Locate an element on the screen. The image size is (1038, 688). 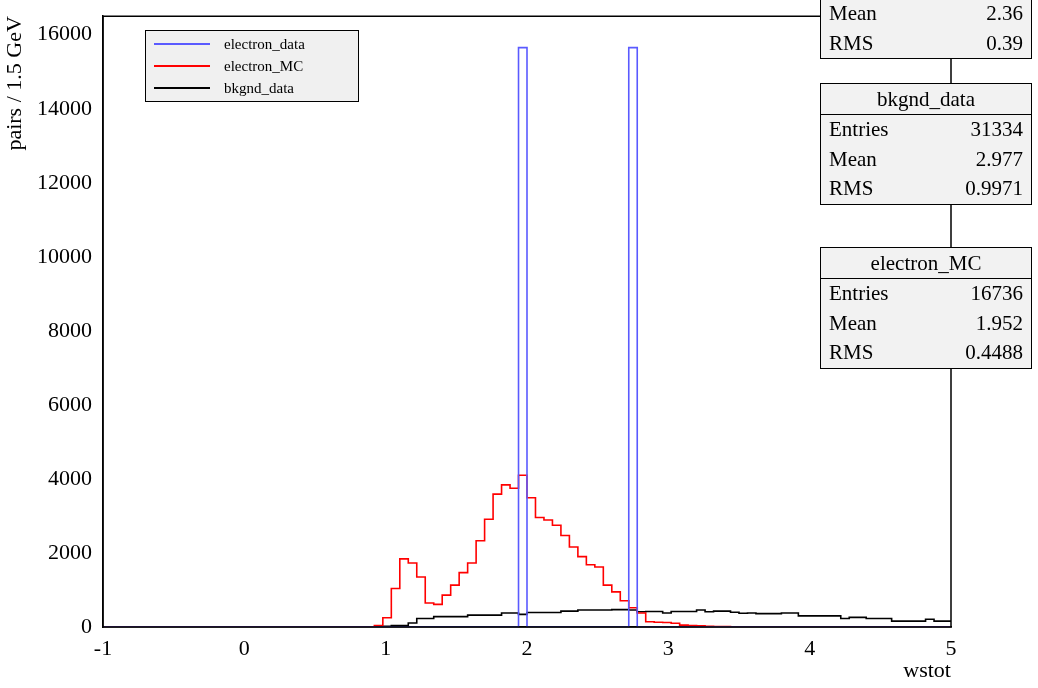
y-tick-label: 10000 is located at coordinates (64, 255).